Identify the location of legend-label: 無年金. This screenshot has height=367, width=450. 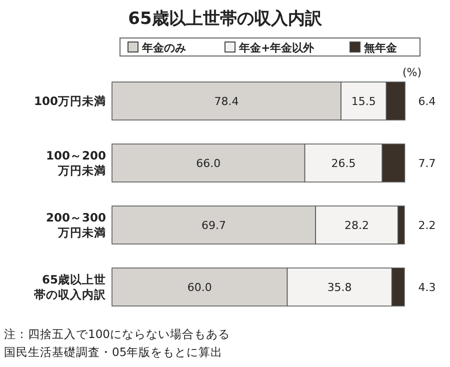
(380, 48).